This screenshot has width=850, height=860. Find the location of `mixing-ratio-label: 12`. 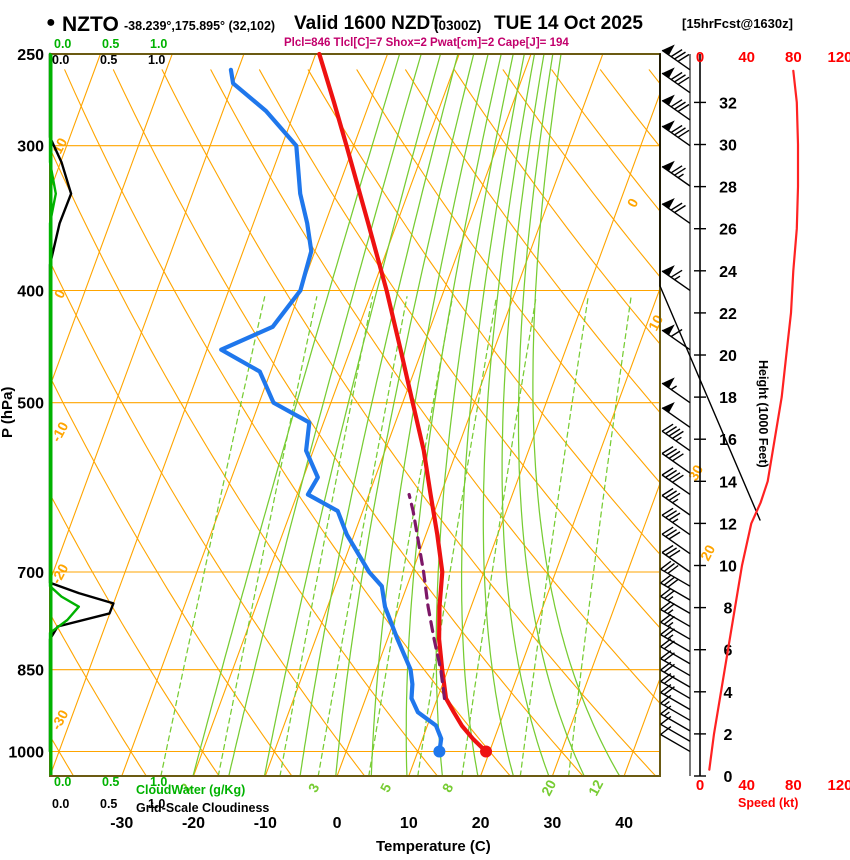

mixing-ratio-label: 12 is located at coordinates (596, 787).